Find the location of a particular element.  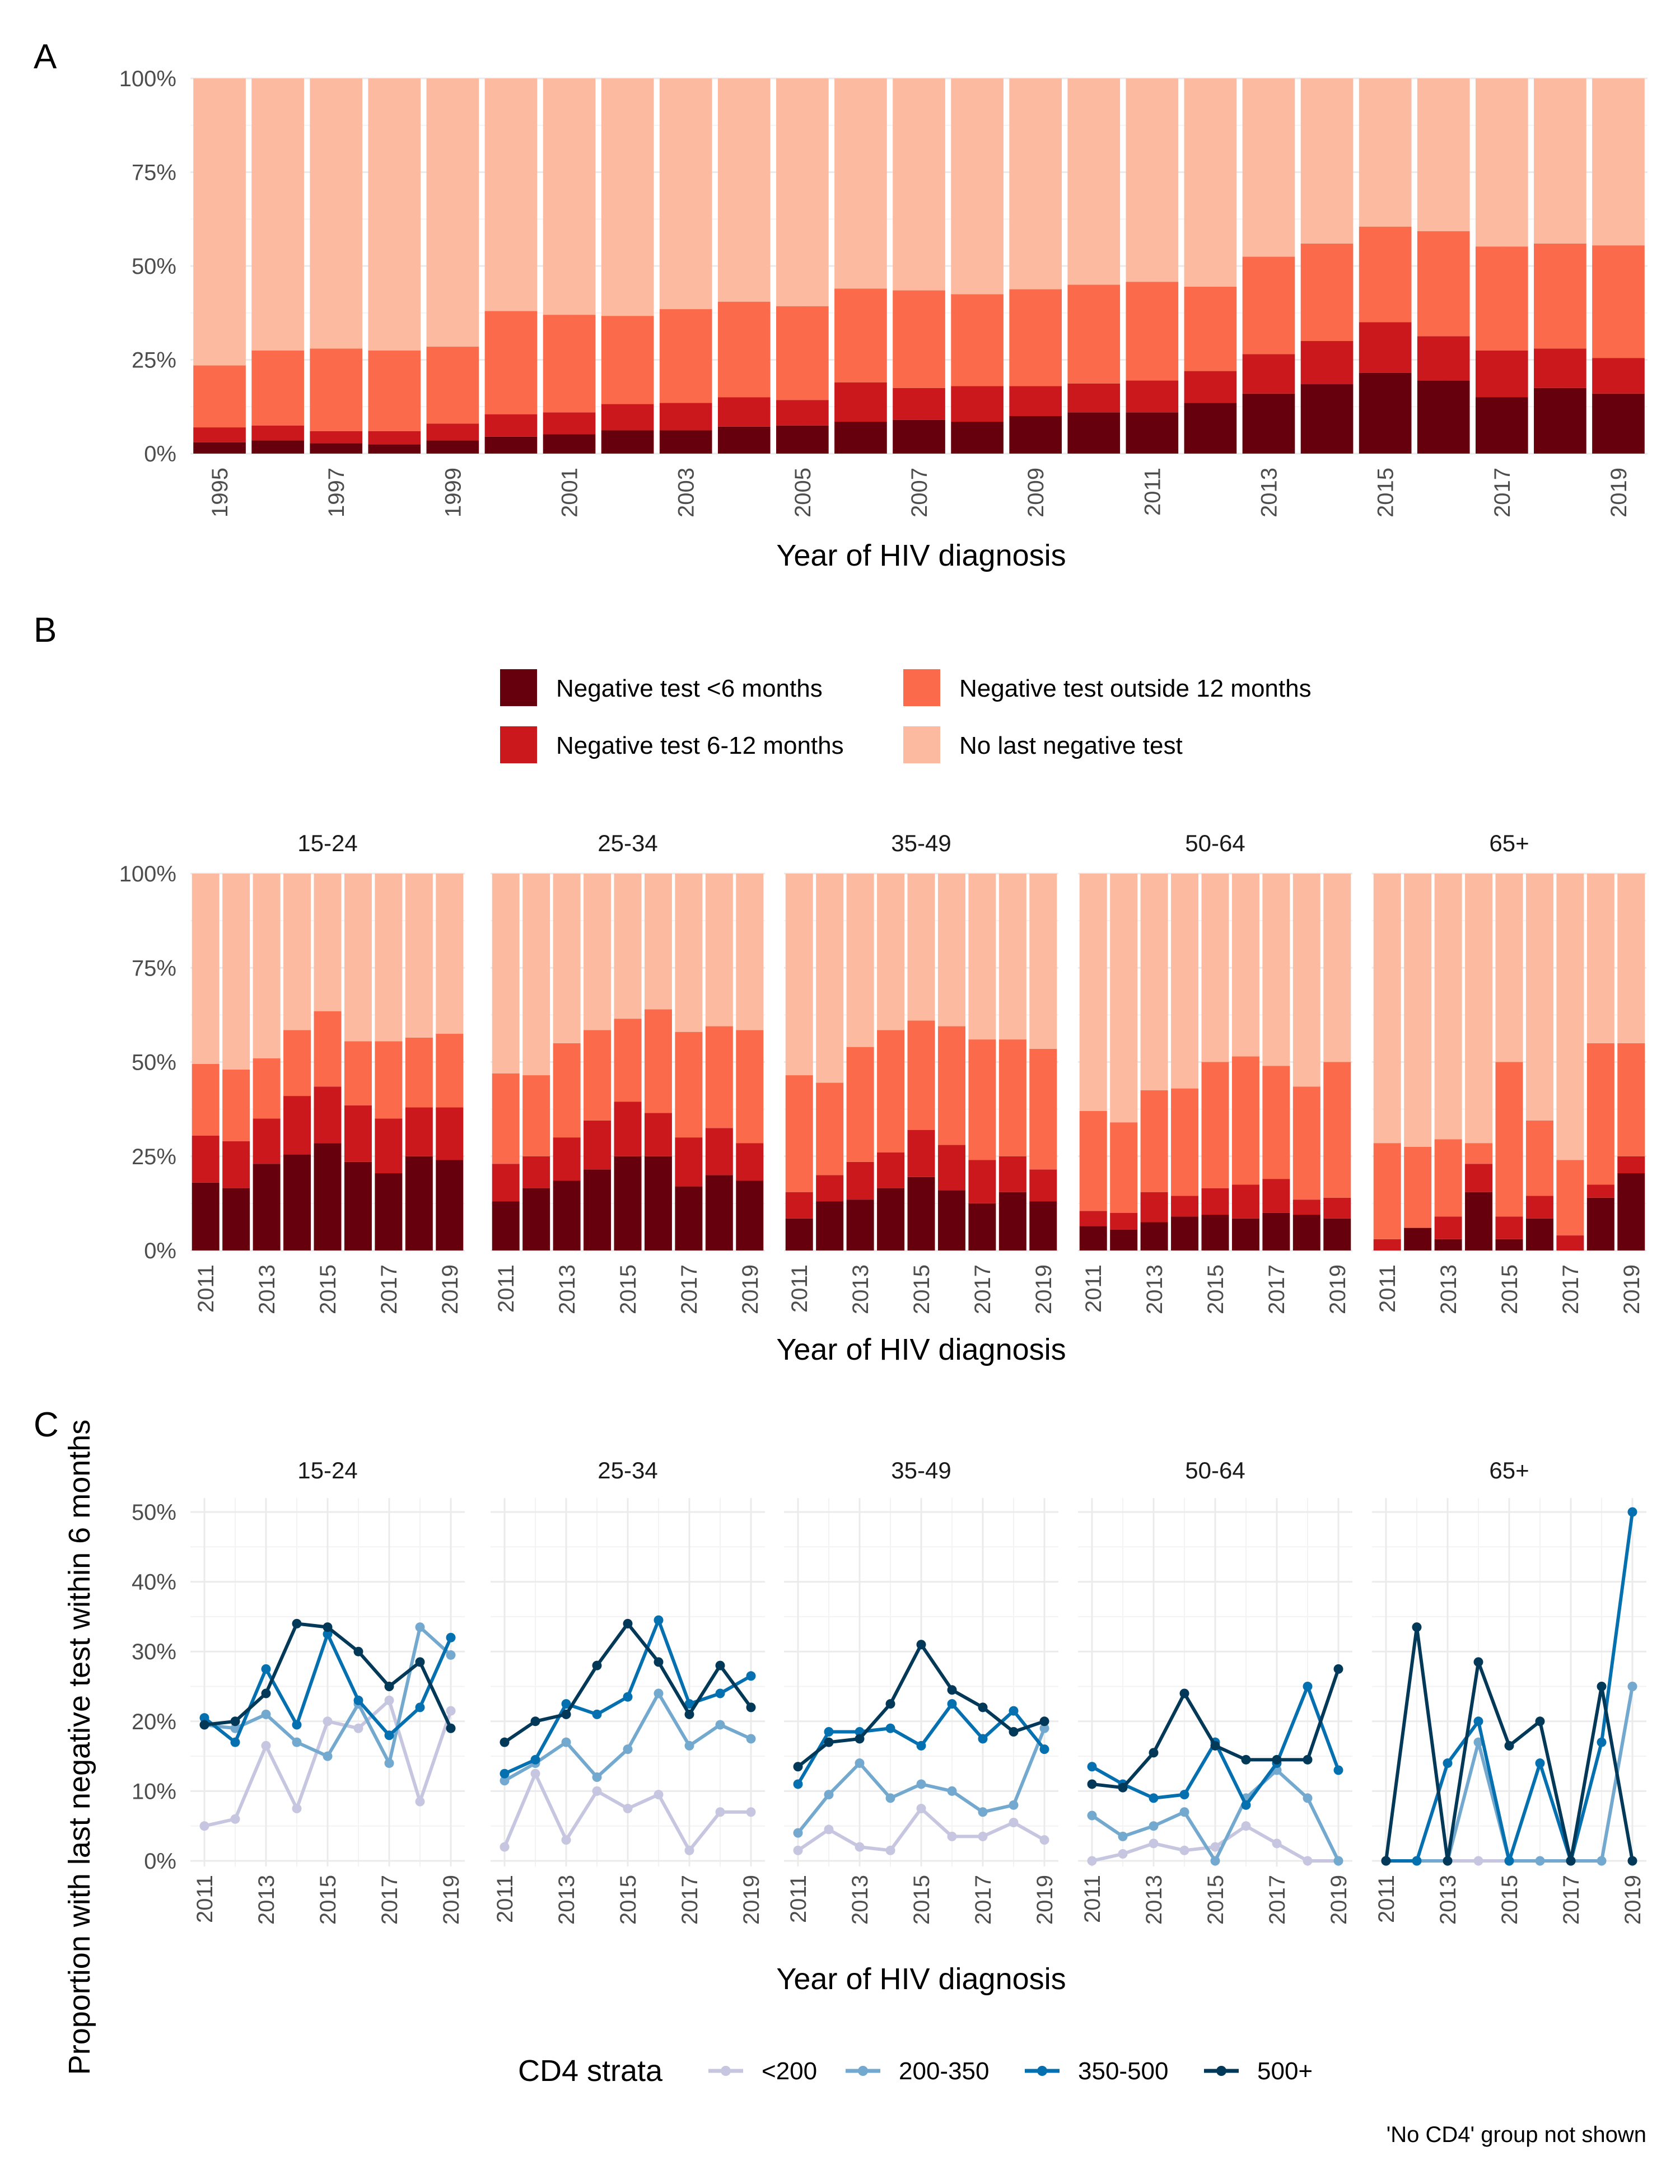

panel-a-bar-2015-negative-test-lt6-months is located at coordinates (1386, 413).